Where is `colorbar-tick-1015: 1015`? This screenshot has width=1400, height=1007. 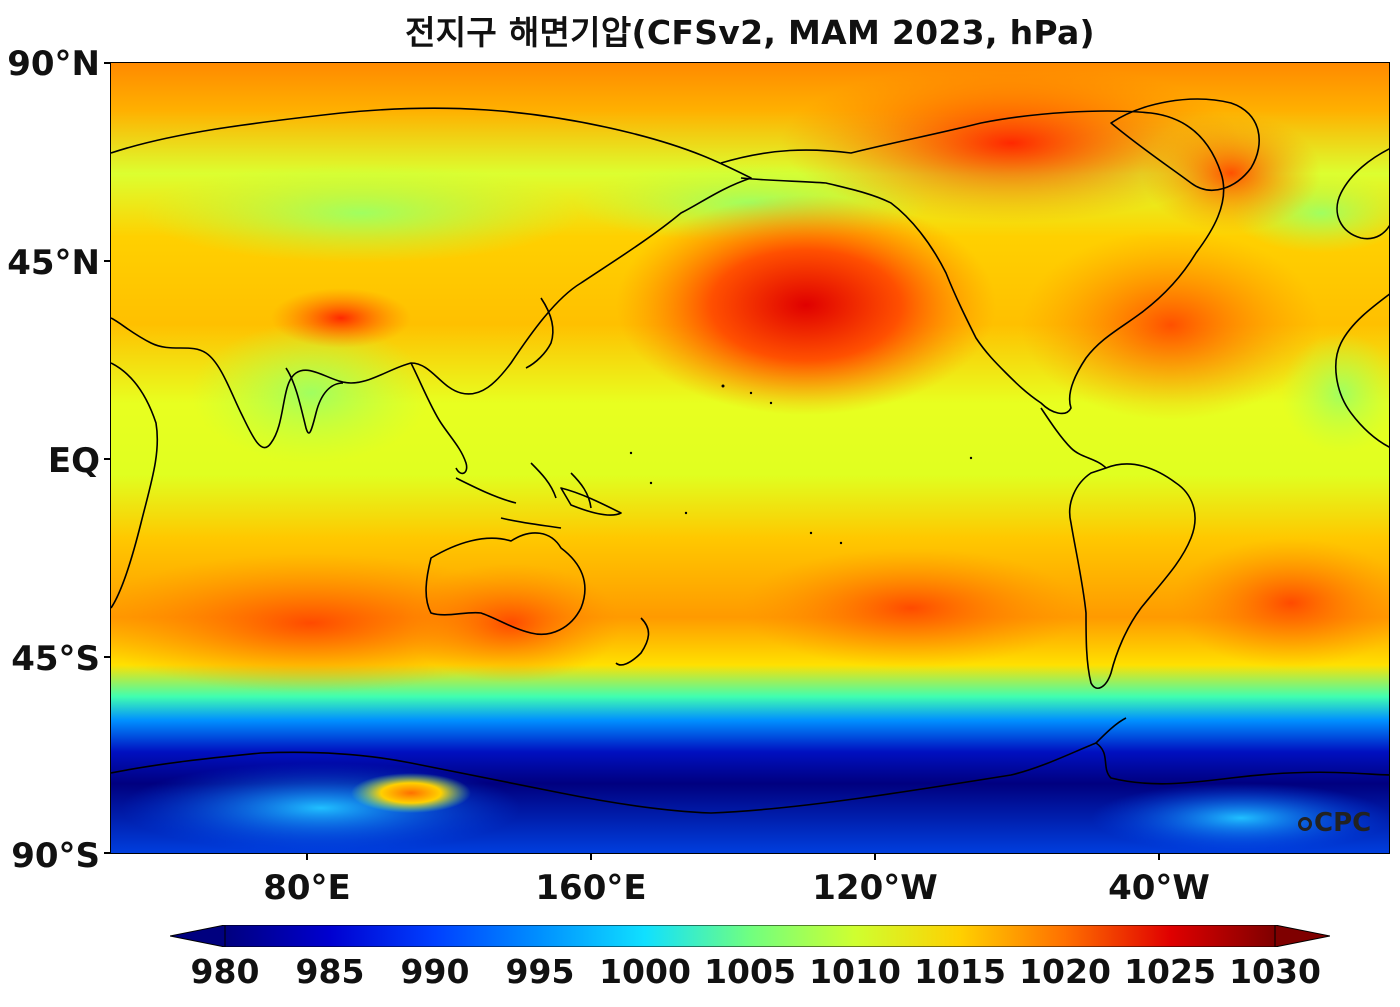
colorbar-tick-1015: 1015 is located at coordinates (960, 971).